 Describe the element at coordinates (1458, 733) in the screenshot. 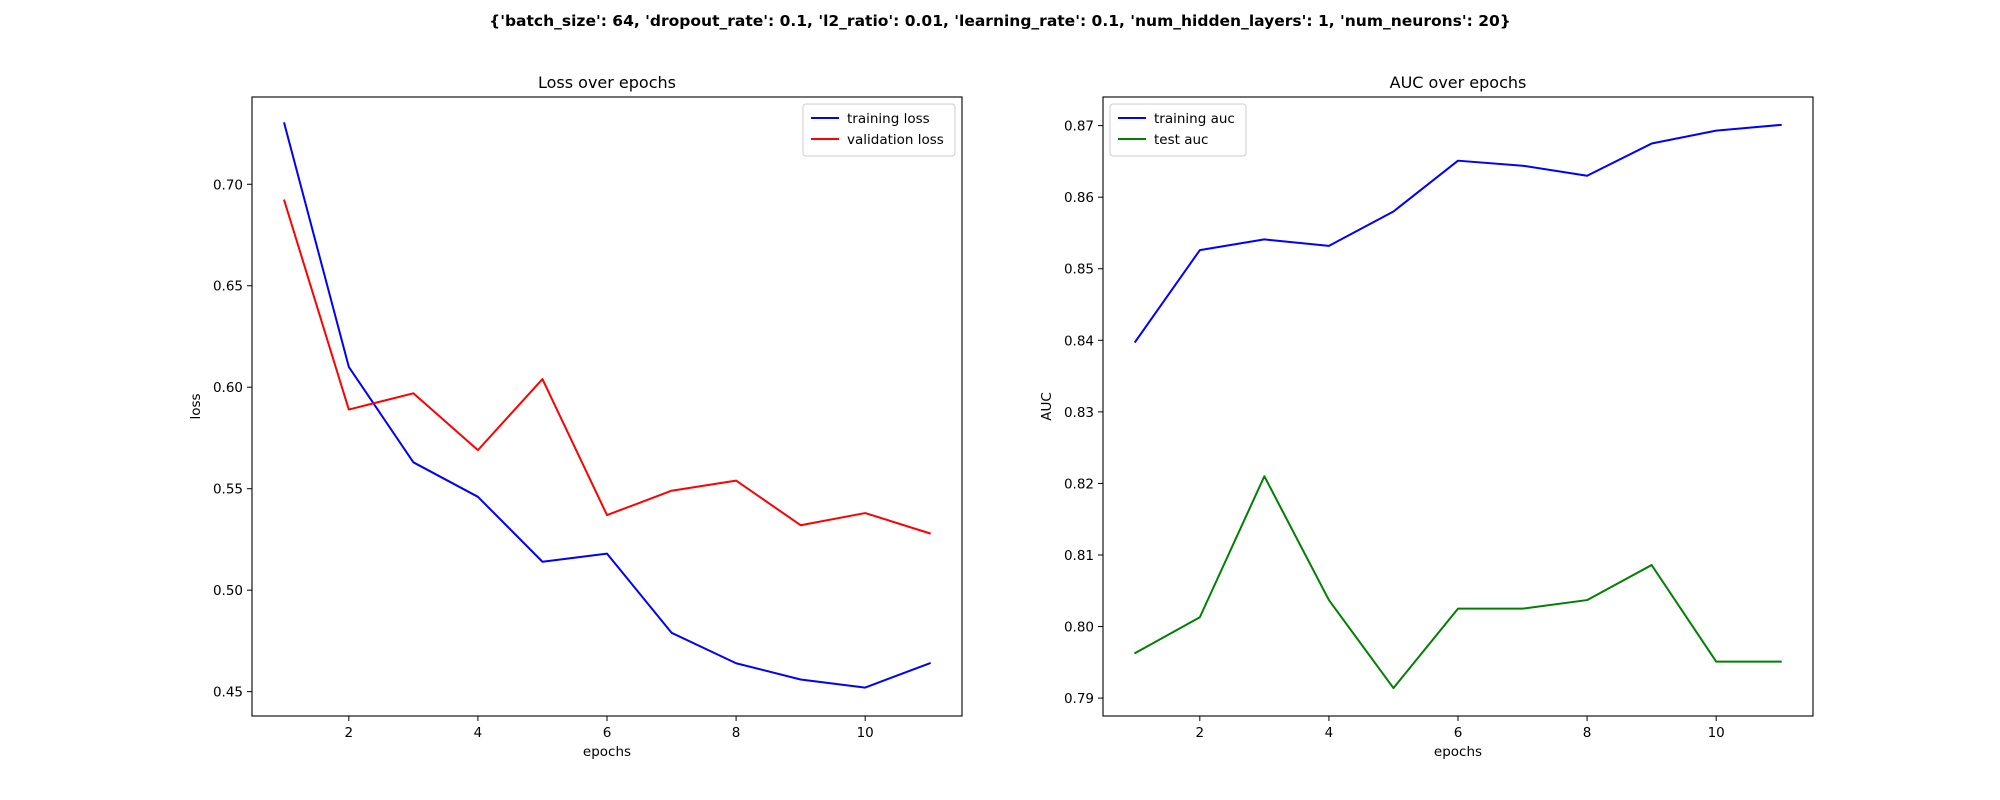

I see `auc-x-tick-label: 6` at that location.